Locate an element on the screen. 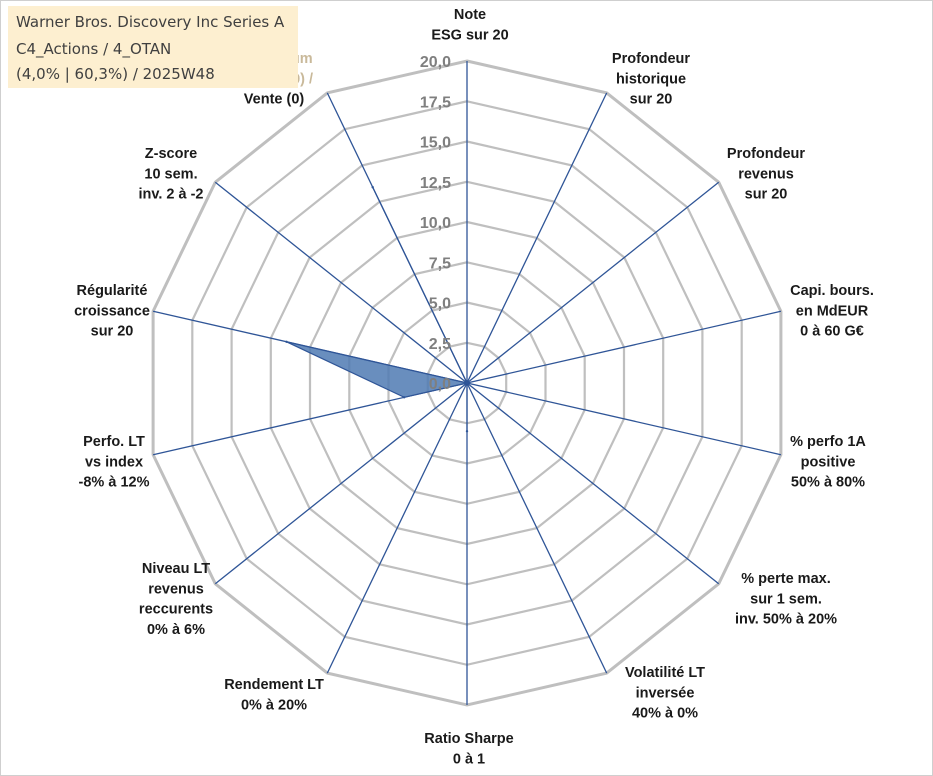 This screenshot has width=933, height=776. axis-label: historique is located at coordinates (651, 79).